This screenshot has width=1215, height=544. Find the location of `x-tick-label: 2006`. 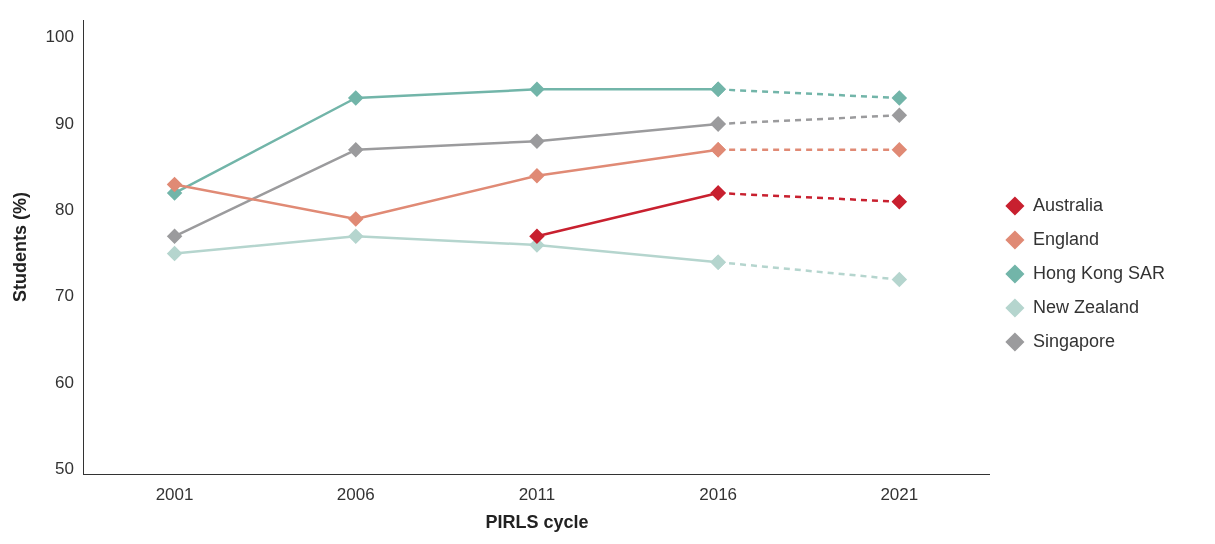

x-tick-label: 2006 is located at coordinates (355, 494).